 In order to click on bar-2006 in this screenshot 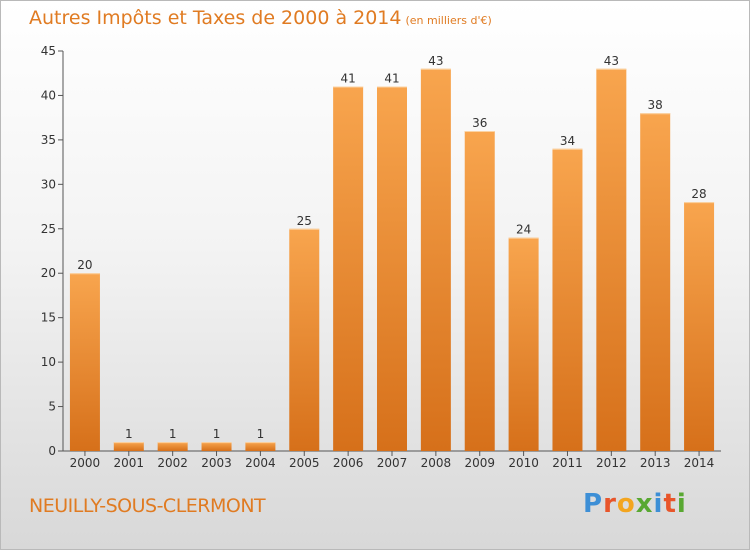, I will do `click(348, 269)`.